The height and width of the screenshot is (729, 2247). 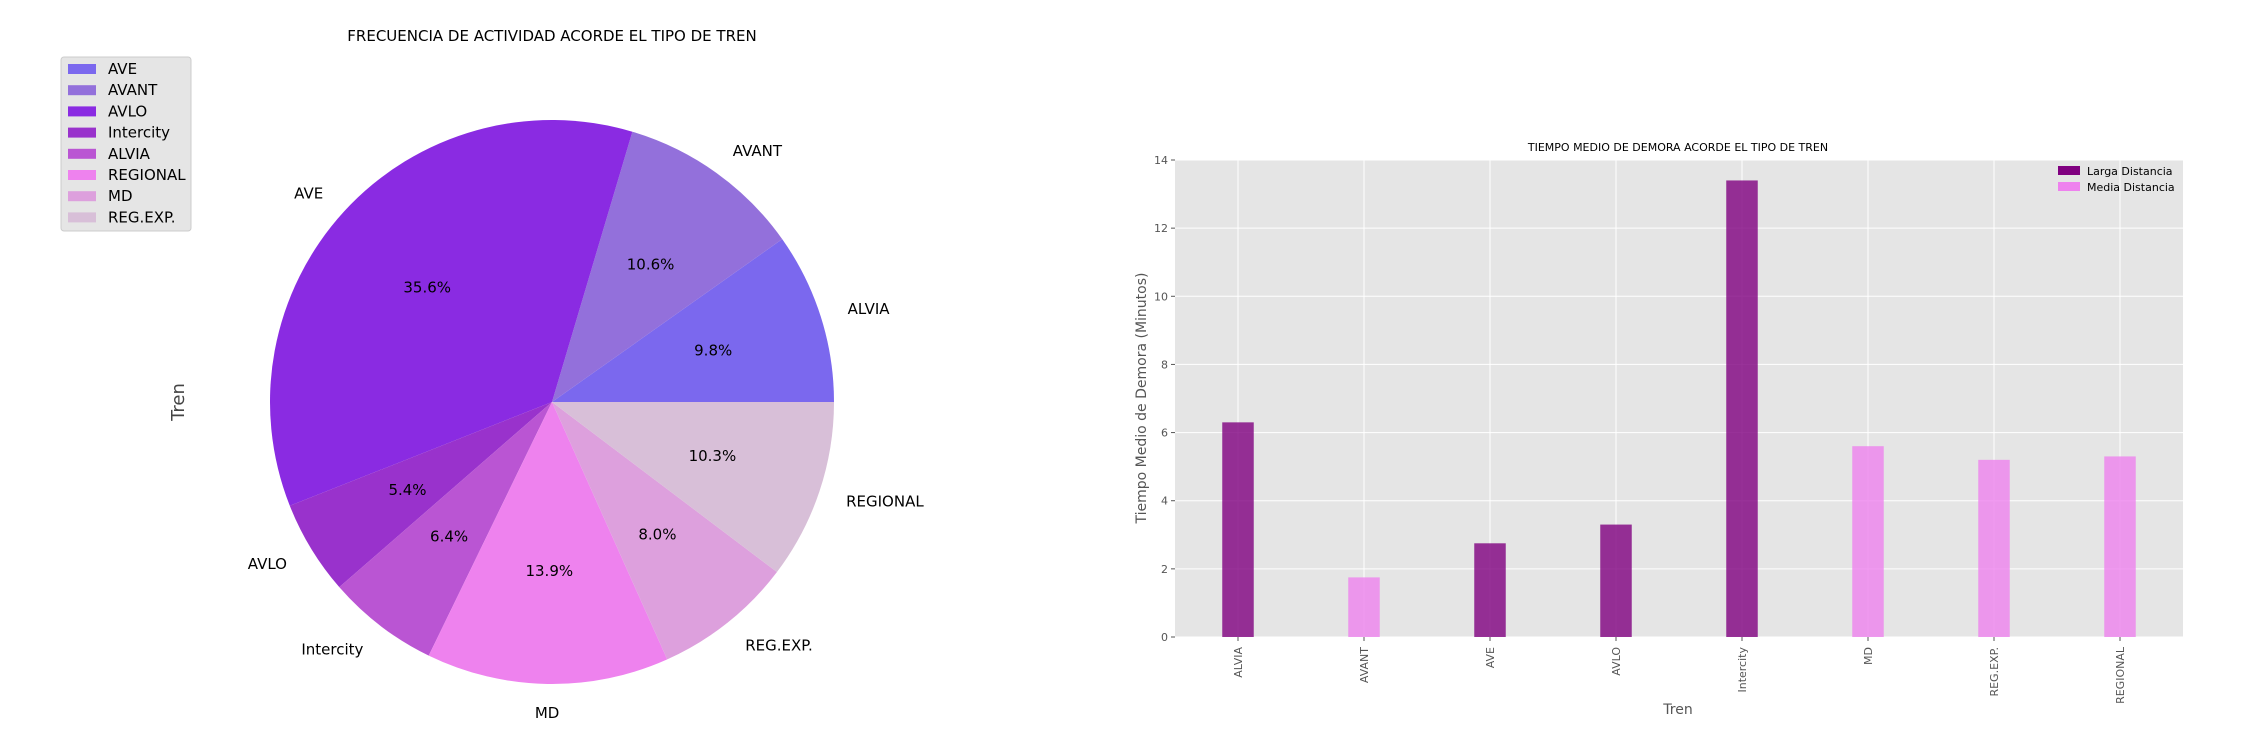 I want to click on pie-label: ALVIA, so click(x=869, y=309).